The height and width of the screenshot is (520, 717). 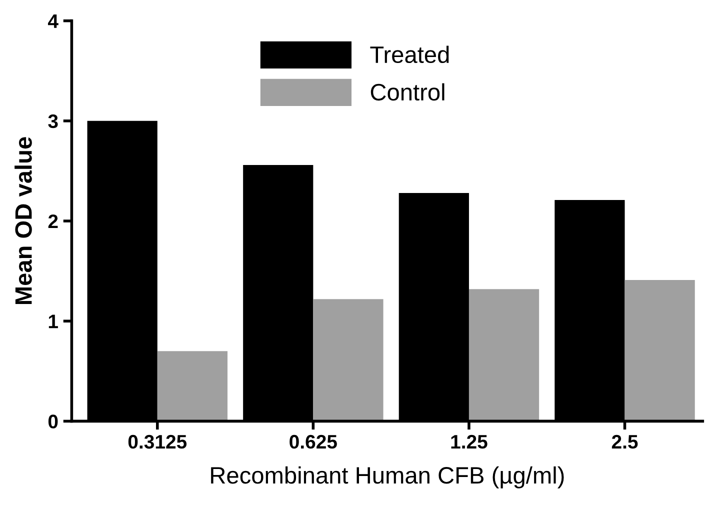 I want to click on y-tick-label: 0, so click(x=53, y=421).